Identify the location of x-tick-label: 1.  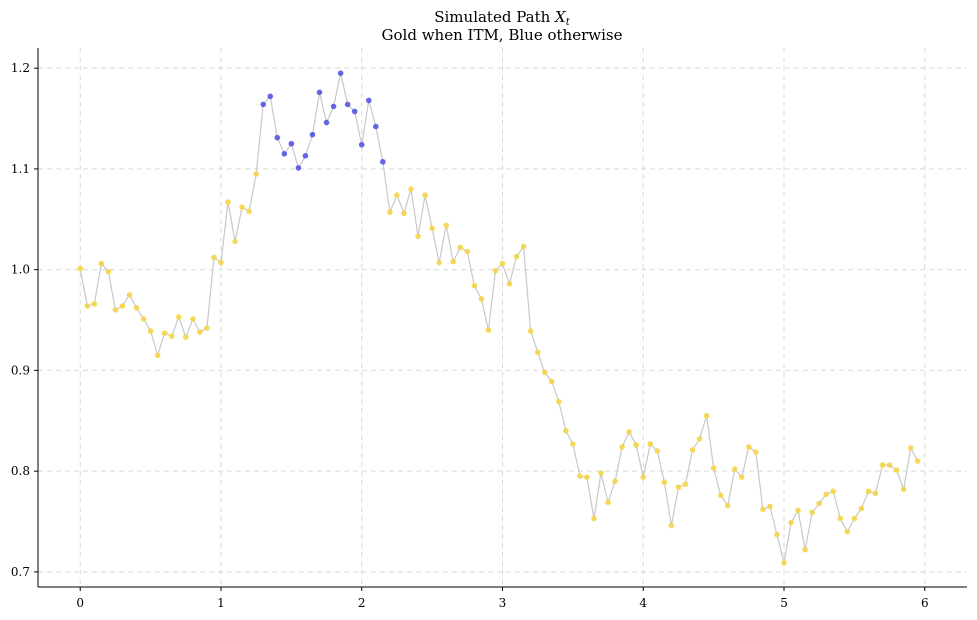
(221, 603).